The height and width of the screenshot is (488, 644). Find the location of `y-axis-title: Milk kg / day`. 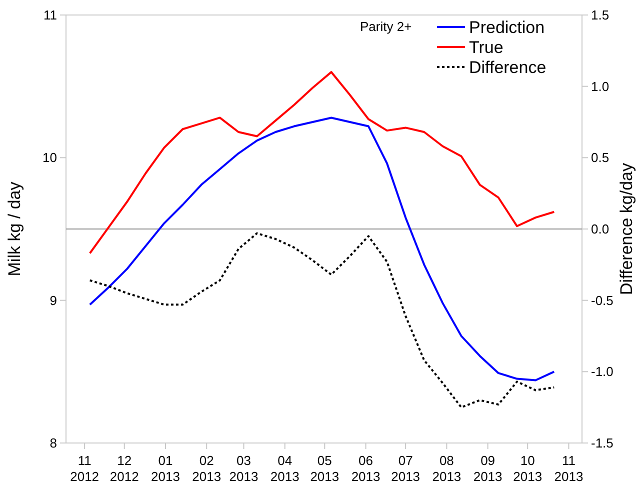

y-axis-title: Milk kg / day is located at coordinates (14, 228).